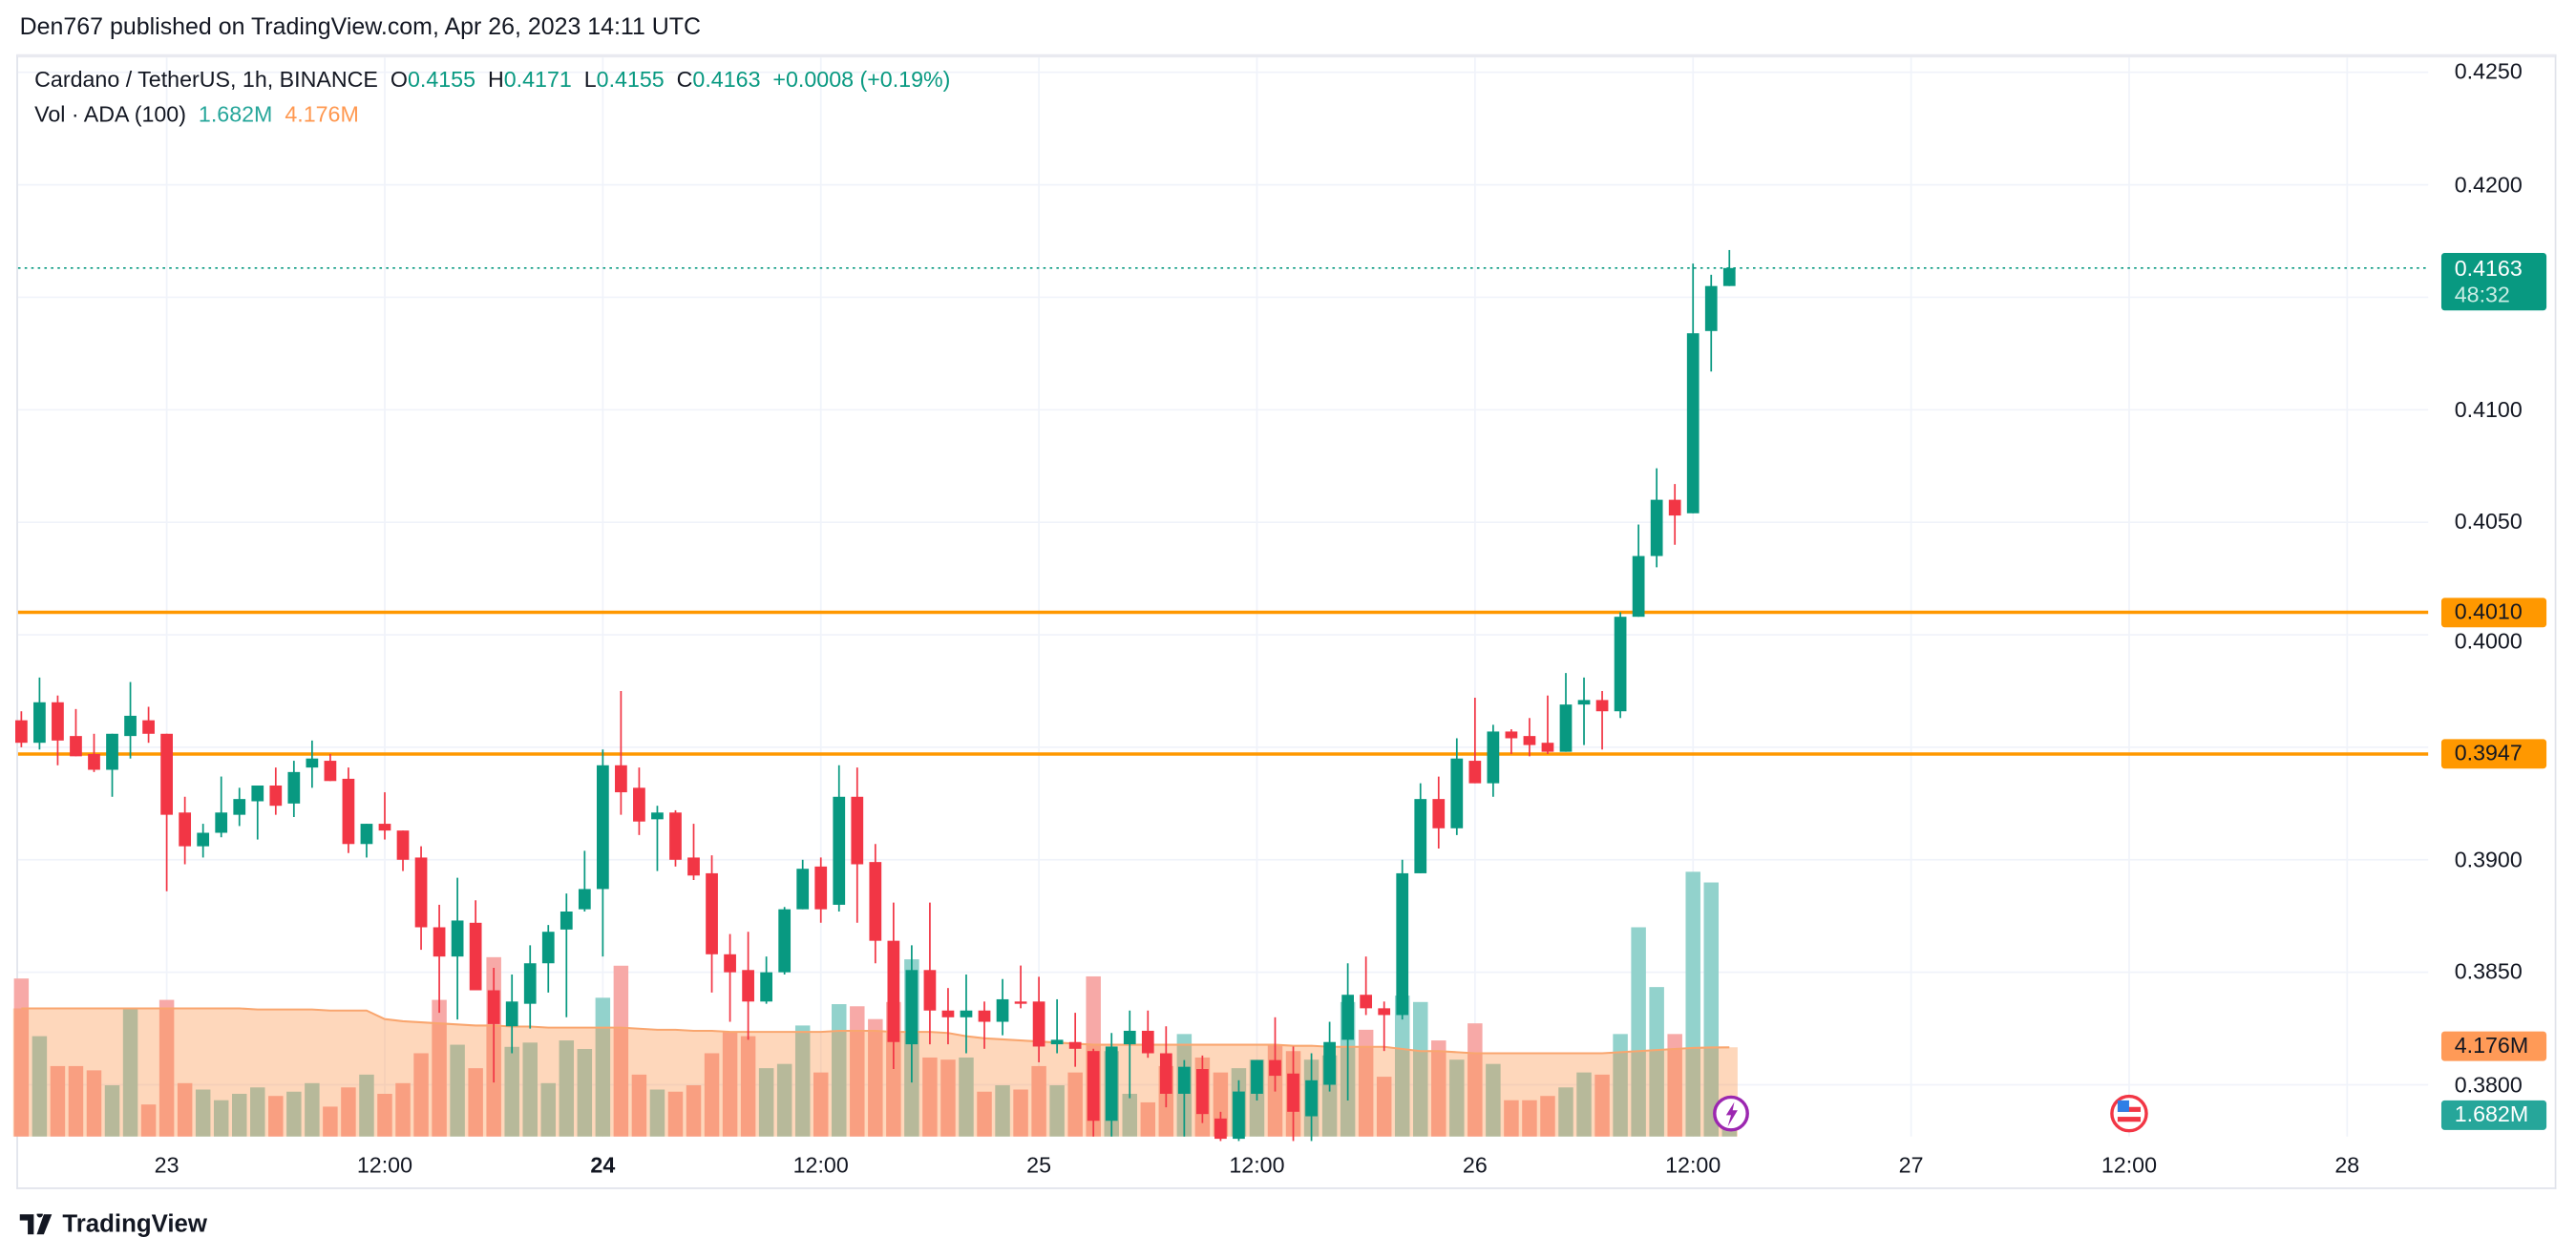 This screenshot has width=2576, height=1258. I want to click on current-price-tag: 0.4163 48:32, so click(2493, 281).